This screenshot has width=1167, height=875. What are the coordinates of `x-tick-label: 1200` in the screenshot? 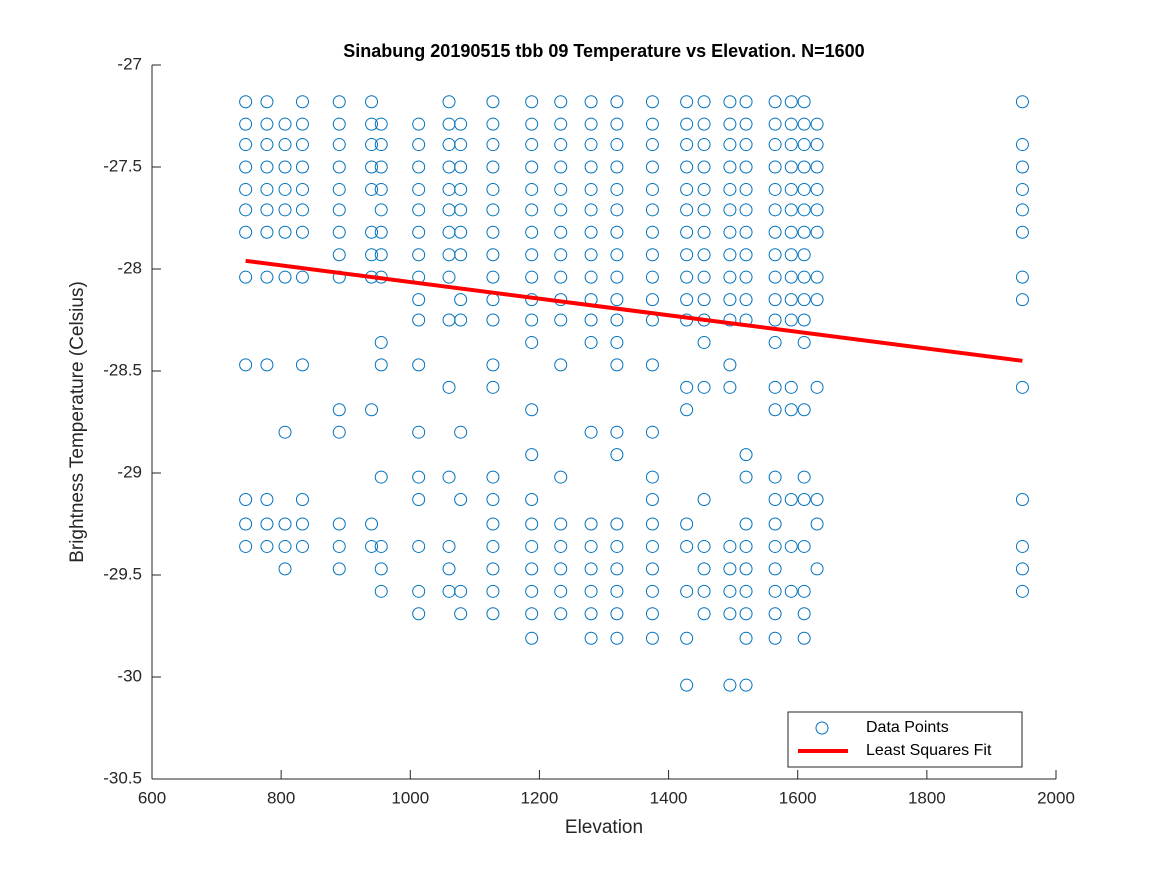 It's located at (540, 797).